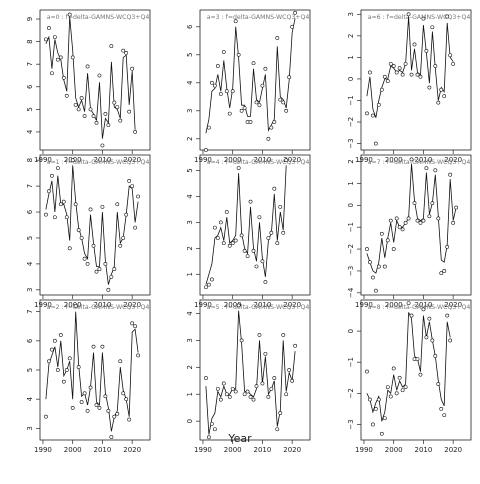 Image resolution: width=480 pixels, height=484 pixels. I want to click on panel-title: a=2 : f=delta-GAMNS-WCQ3+Q4, so click(98, 307).